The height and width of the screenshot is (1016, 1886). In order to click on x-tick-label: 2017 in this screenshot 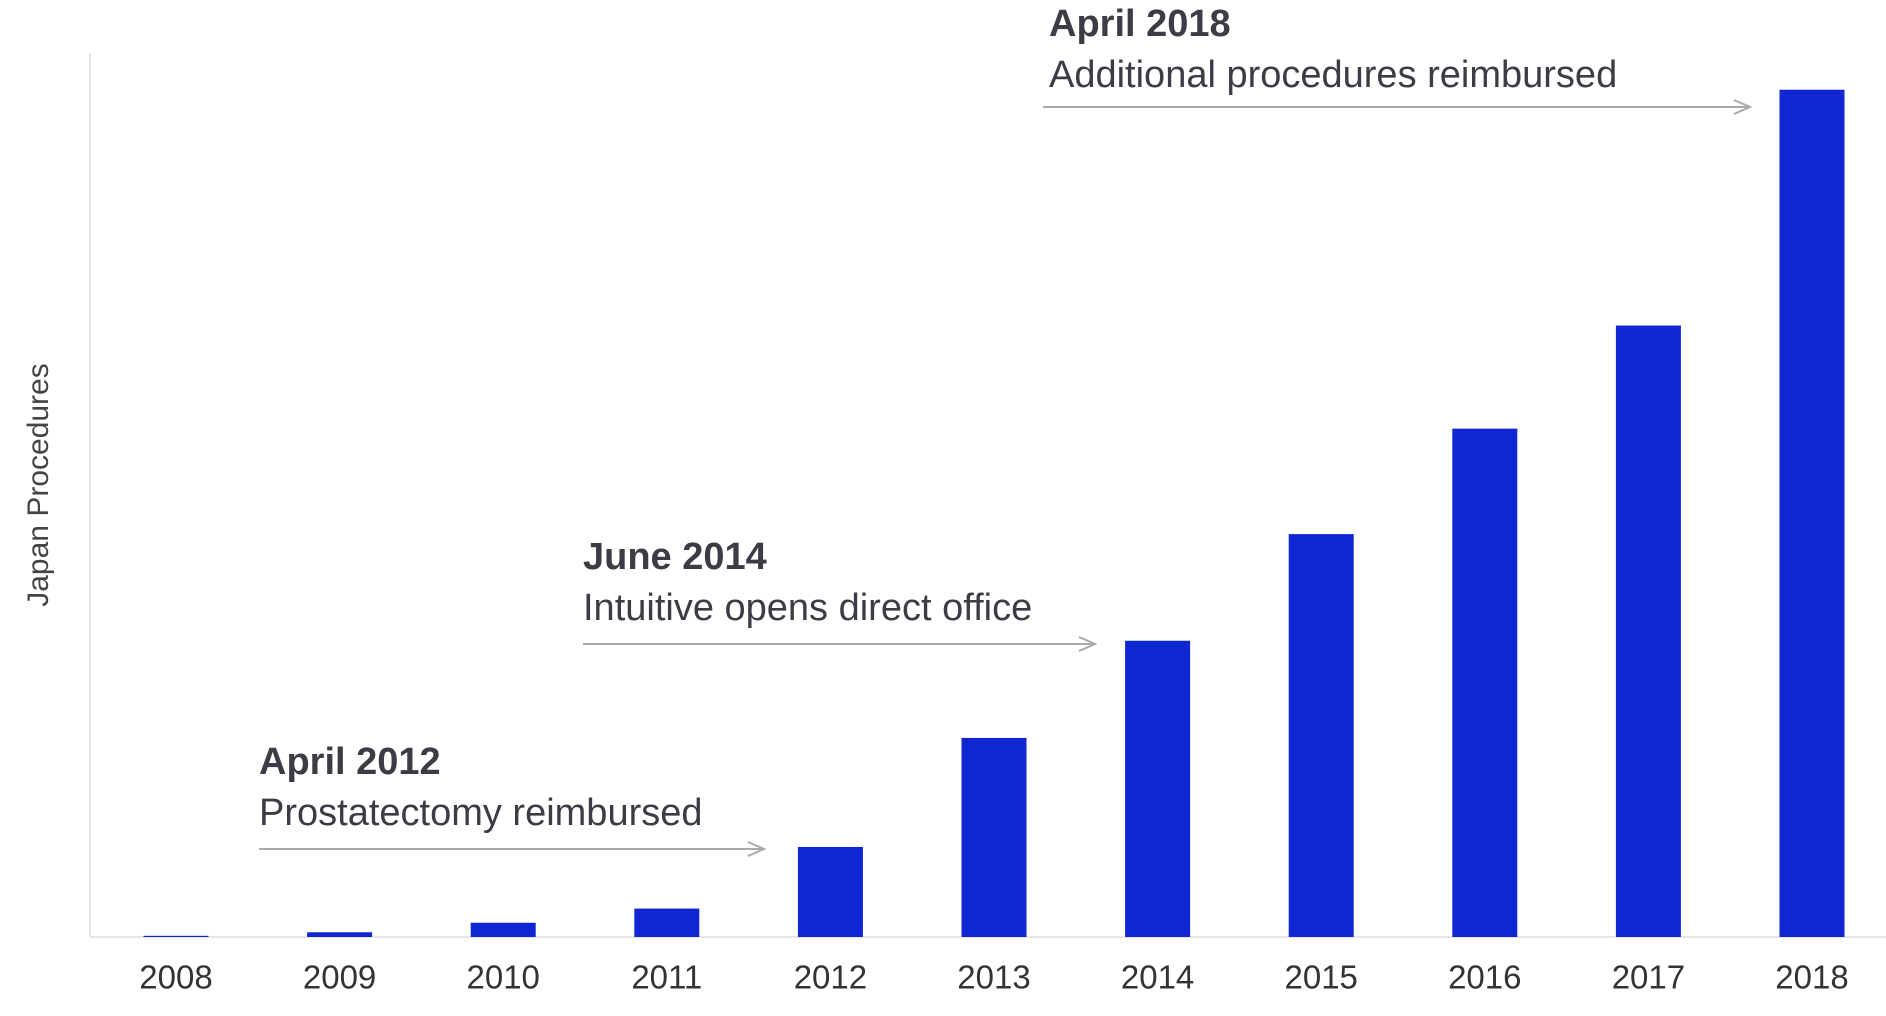, I will do `click(1648, 977)`.